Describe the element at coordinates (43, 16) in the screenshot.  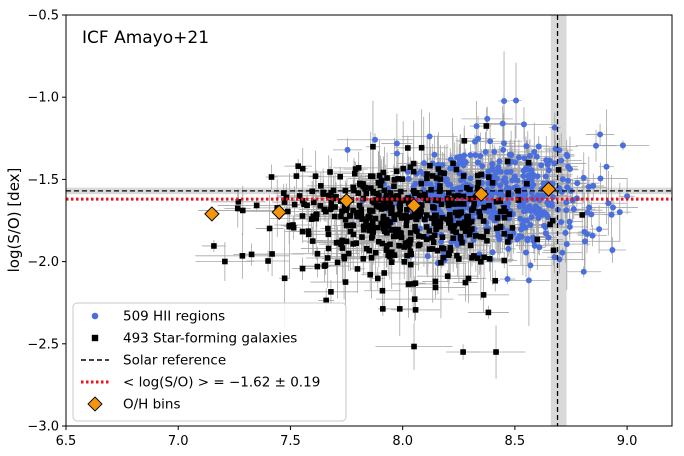
I see `y-tick-label: −0.5` at that location.